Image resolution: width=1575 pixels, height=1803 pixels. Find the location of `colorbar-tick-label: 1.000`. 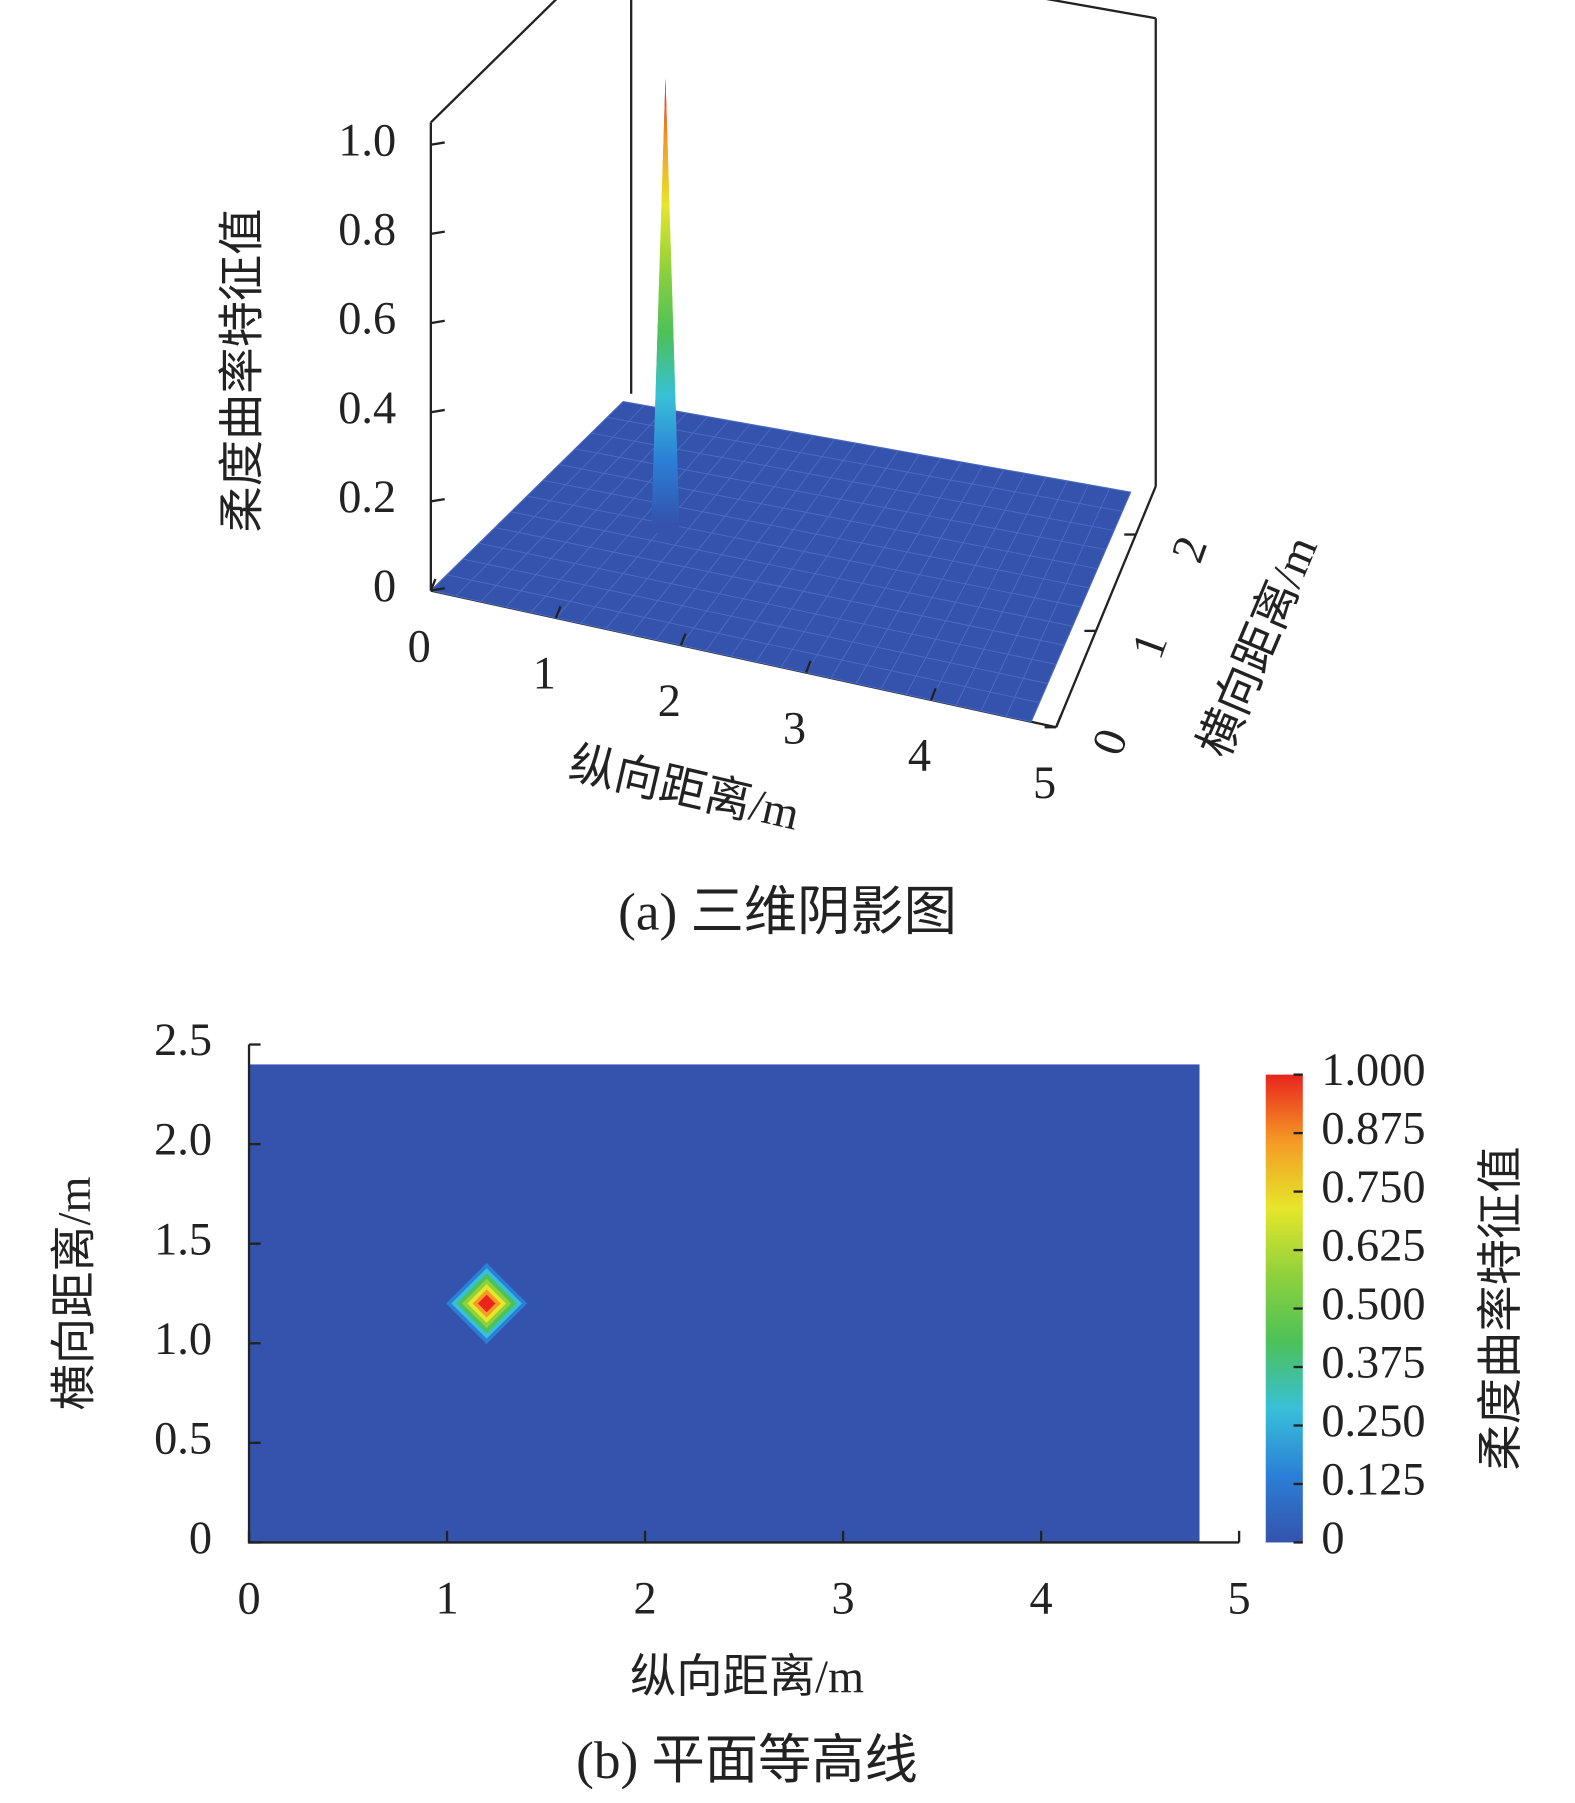

colorbar-tick-label: 1.000 is located at coordinates (1373, 1070).